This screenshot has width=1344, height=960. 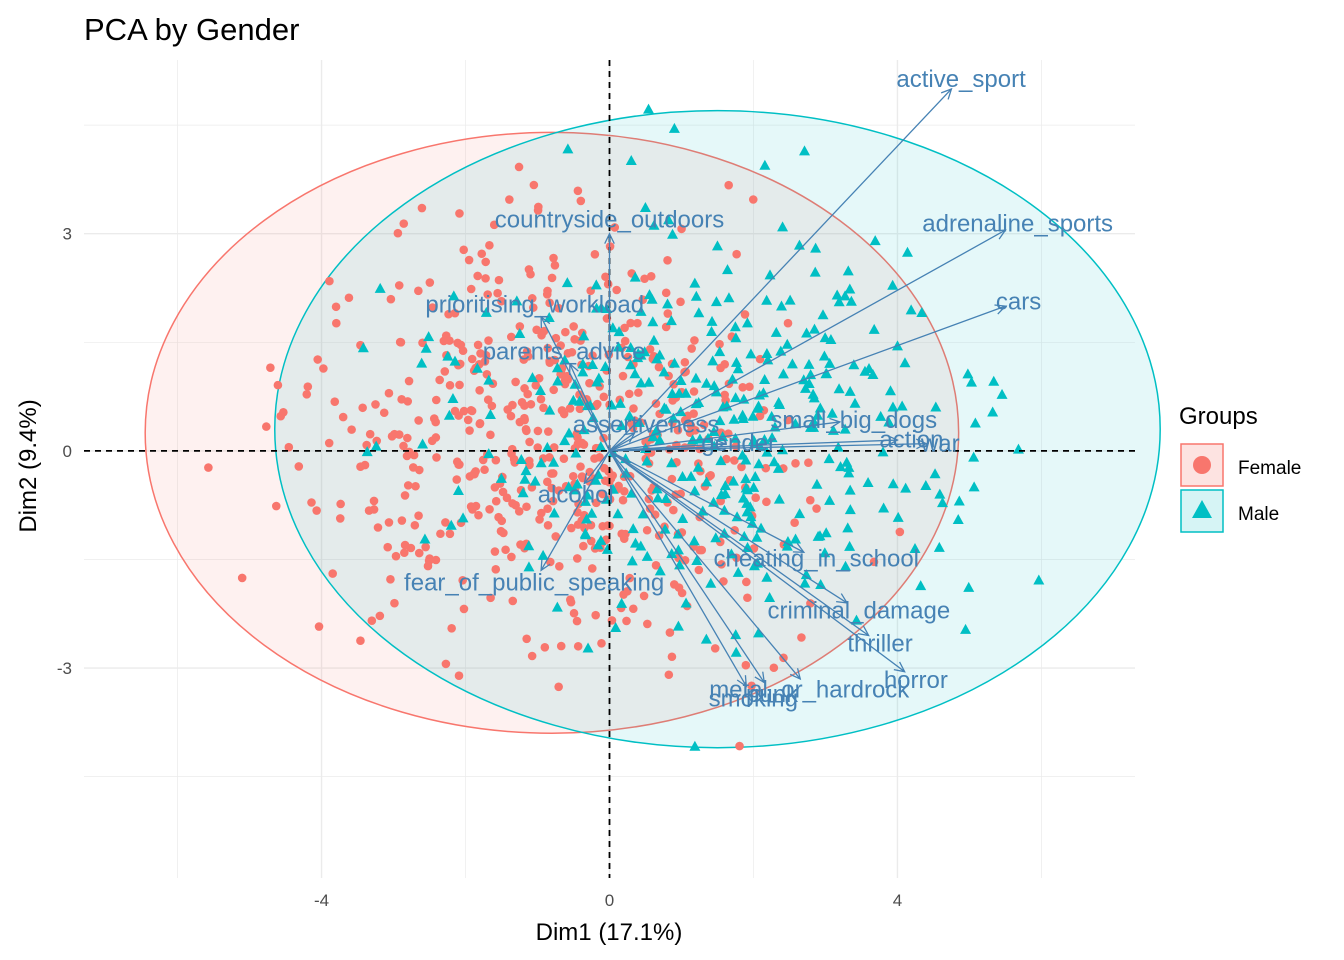 What do you see at coordinates (574, 369) in the screenshot?
I see `arrowhead-parents_advice` at bounding box center [574, 369].